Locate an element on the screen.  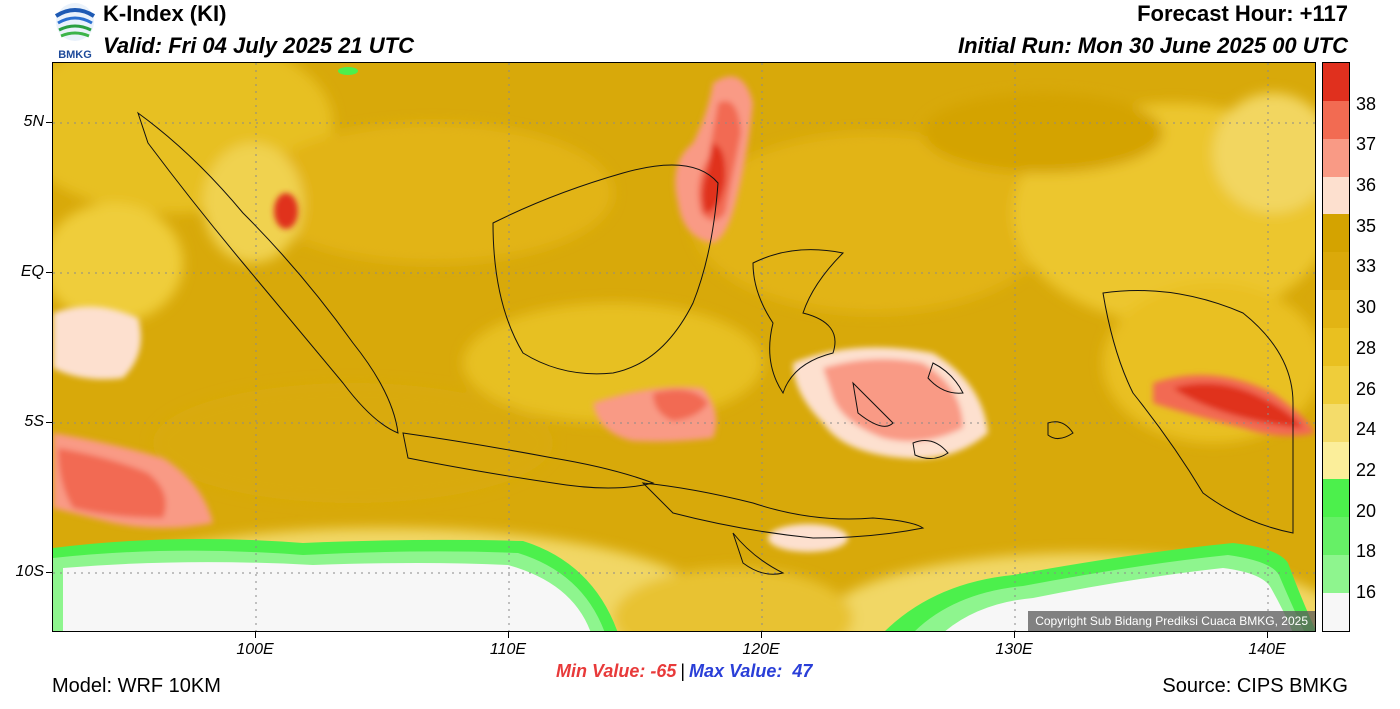
colorbar-label: 37 is located at coordinates (1366, 144).